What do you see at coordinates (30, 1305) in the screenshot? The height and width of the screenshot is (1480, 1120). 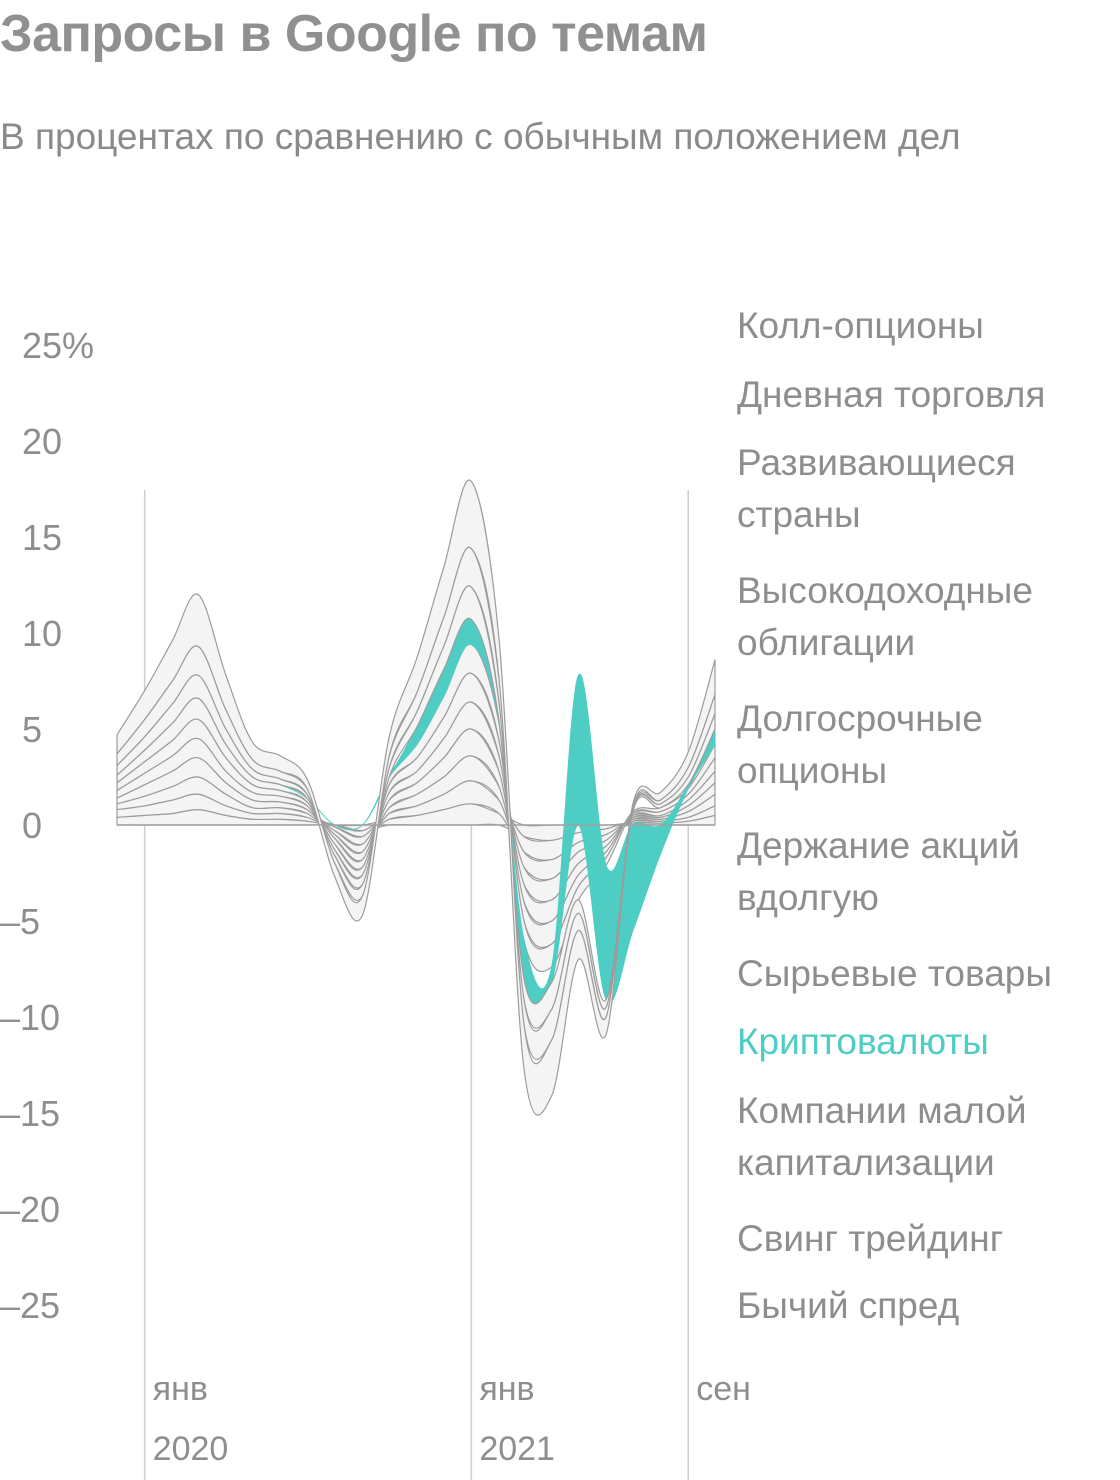 I see `y-tick-label: –25` at bounding box center [30, 1305].